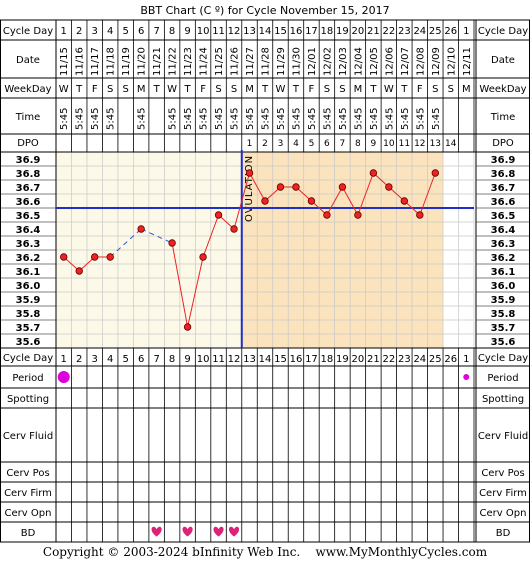 The width and height of the screenshot is (530, 562). Describe the element at coordinates (126, 61) in the screenshot. I see `date-cell: 11/19` at that location.